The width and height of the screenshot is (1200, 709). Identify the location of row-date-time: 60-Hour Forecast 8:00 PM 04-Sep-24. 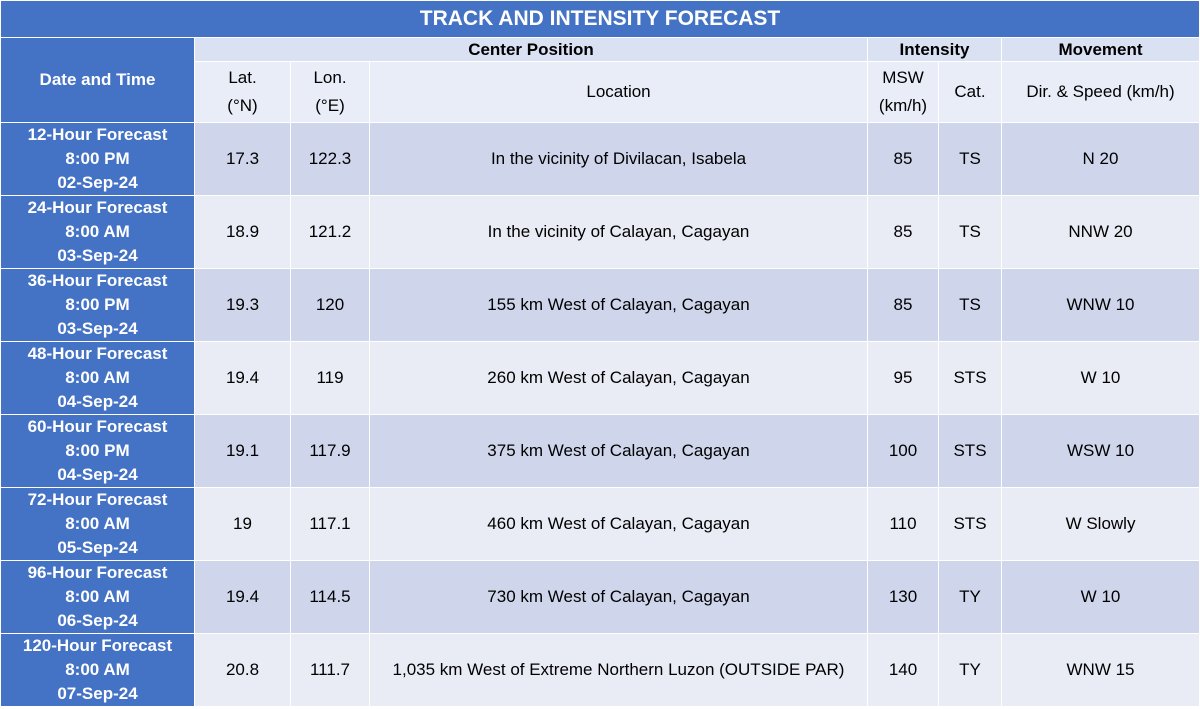
(97, 451).